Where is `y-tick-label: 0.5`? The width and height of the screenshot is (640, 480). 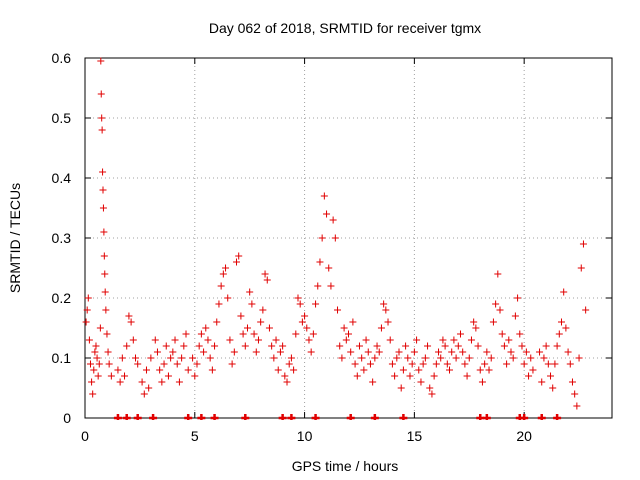 y-tick-label: 0.5 is located at coordinates (62, 118).